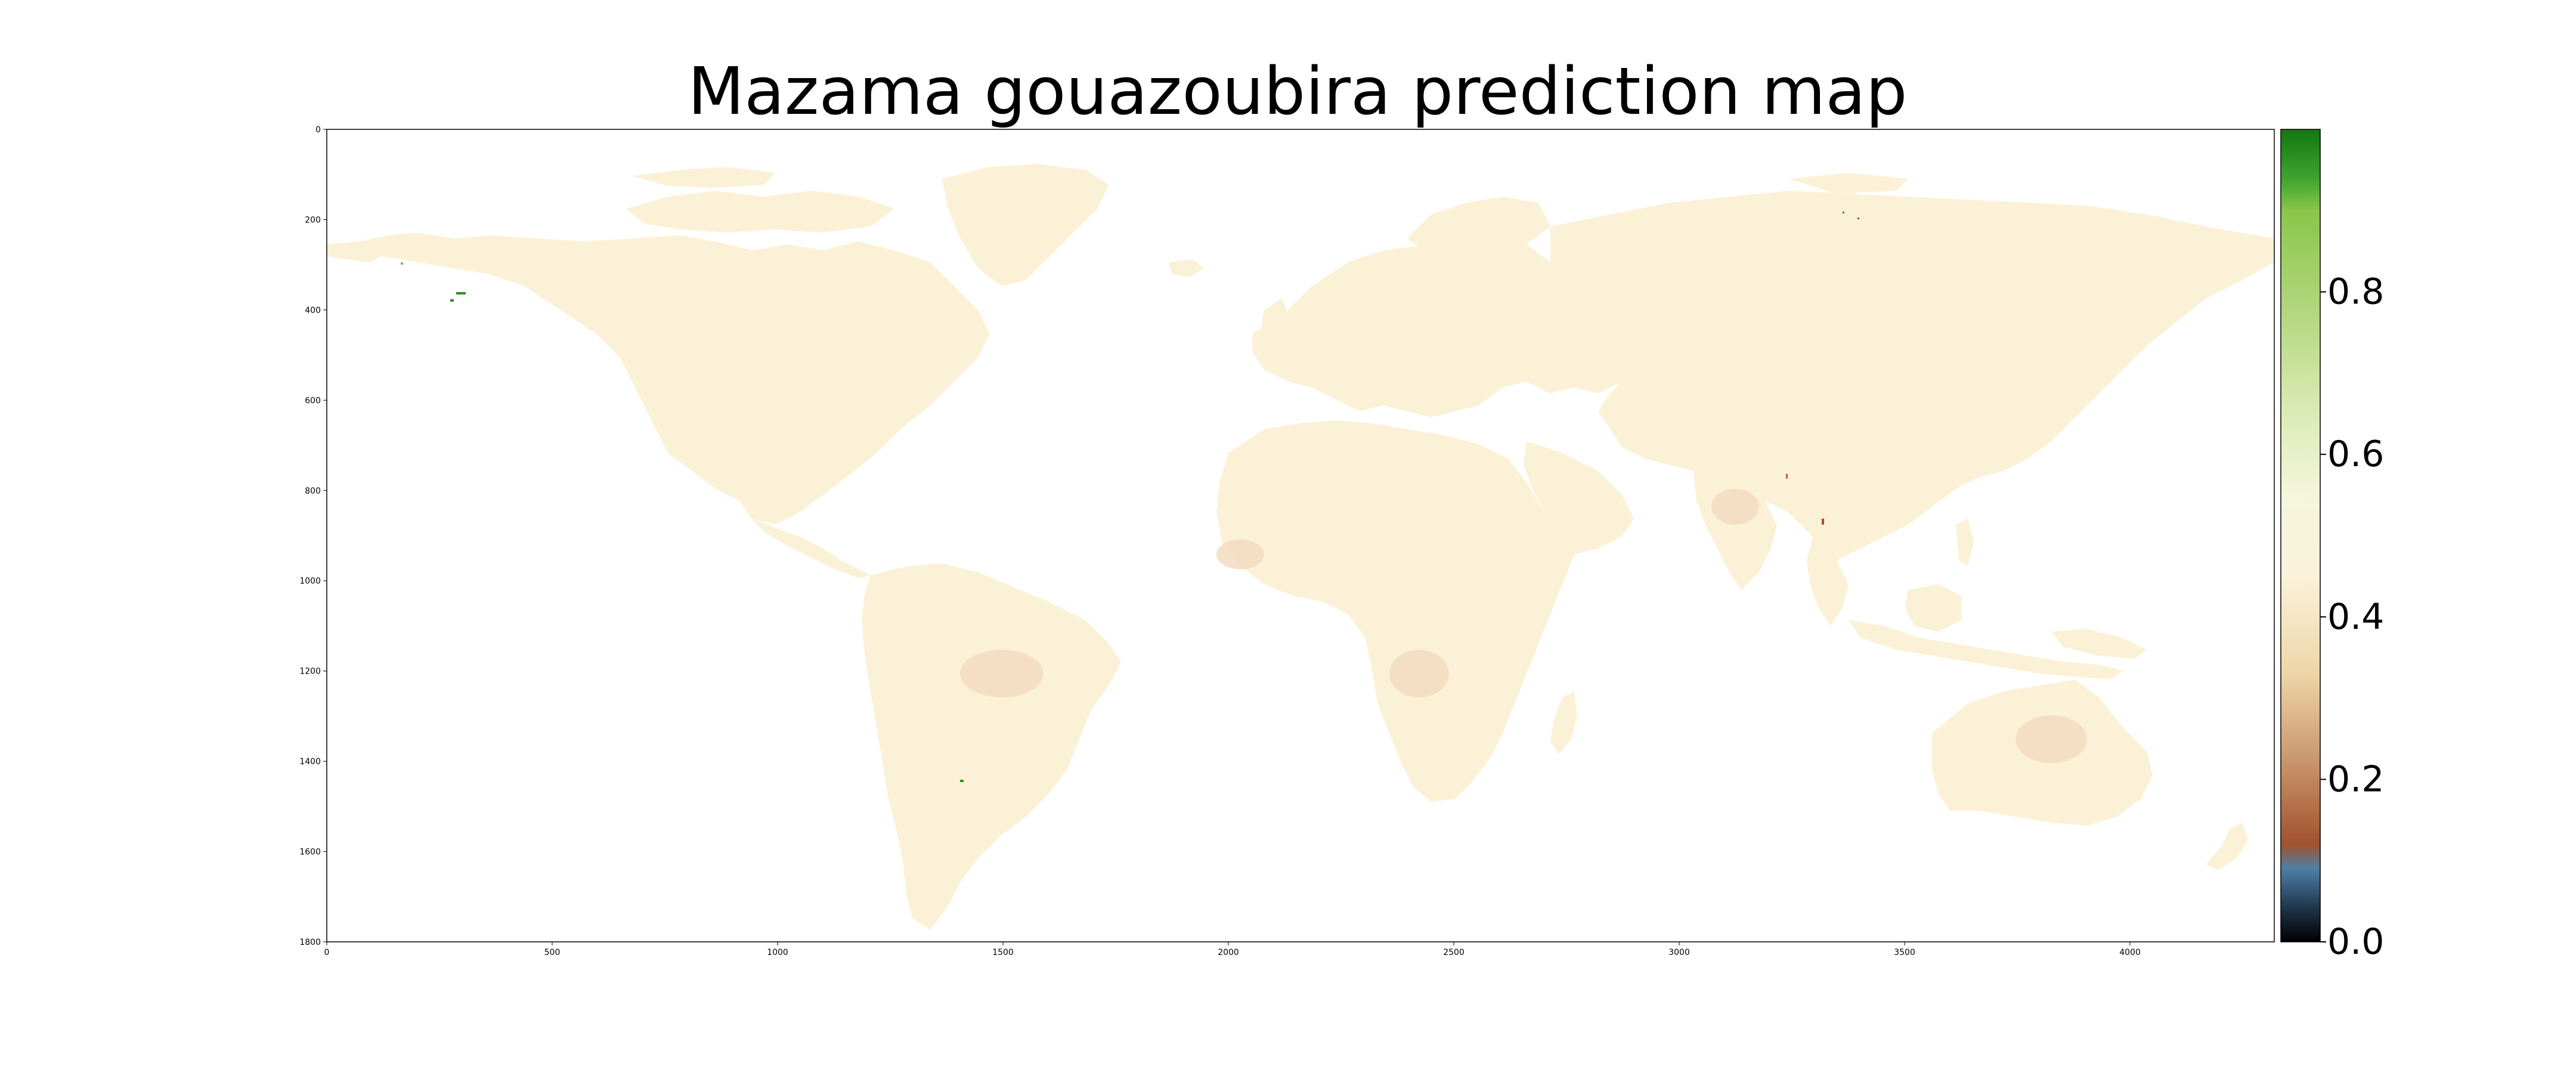  Describe the element at coordinates (2057, 405) in the screenshot. I see `landmass-japan` at that location.